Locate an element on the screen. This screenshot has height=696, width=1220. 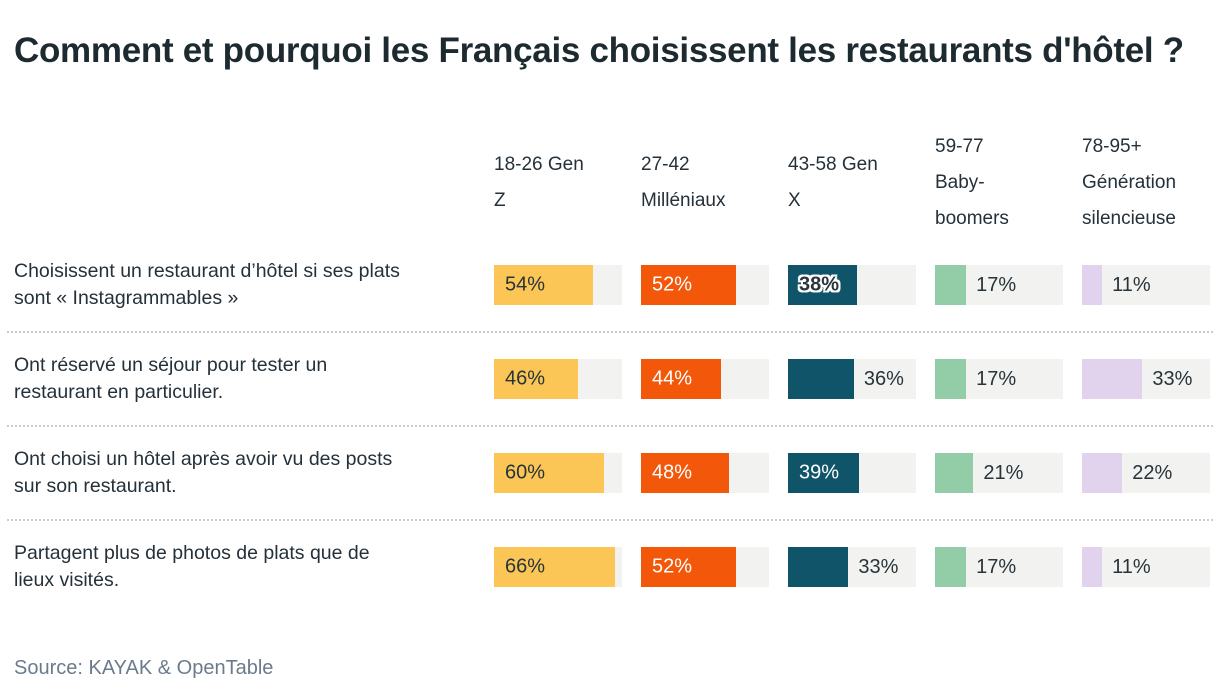
column-header-silent-generation: 78-95+ Génération silencieuse is located at coordinates (1129, 182).